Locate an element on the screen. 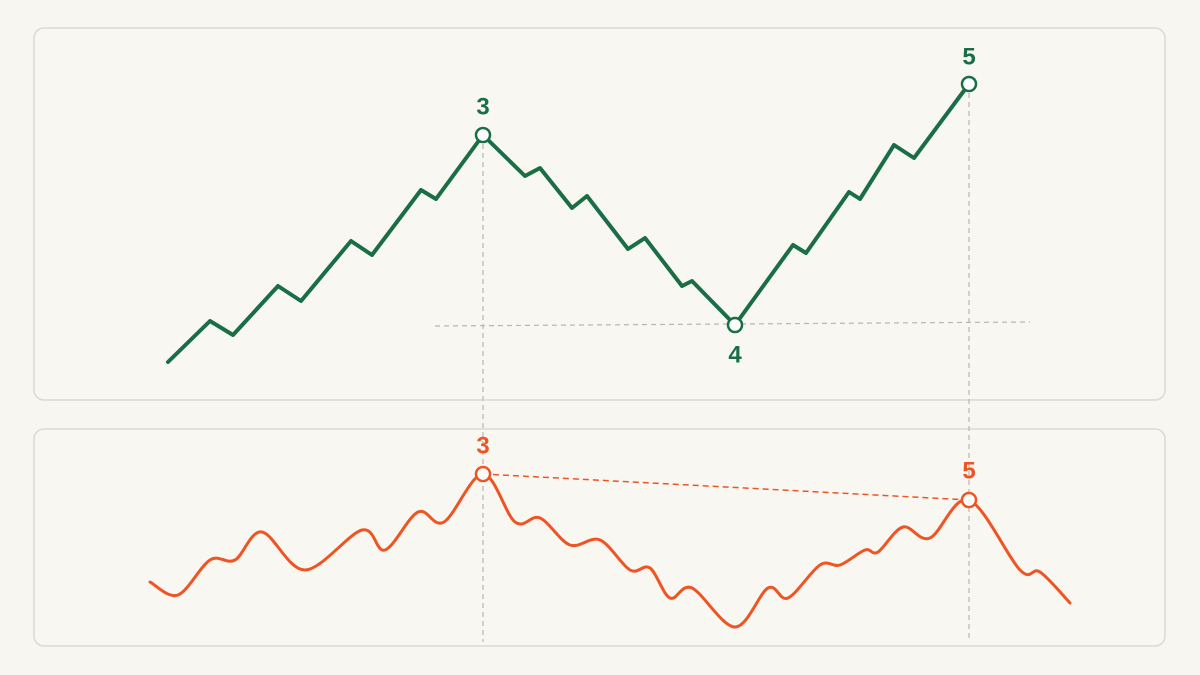  oscillator-label: 5 is located at coordinates (968, 470).